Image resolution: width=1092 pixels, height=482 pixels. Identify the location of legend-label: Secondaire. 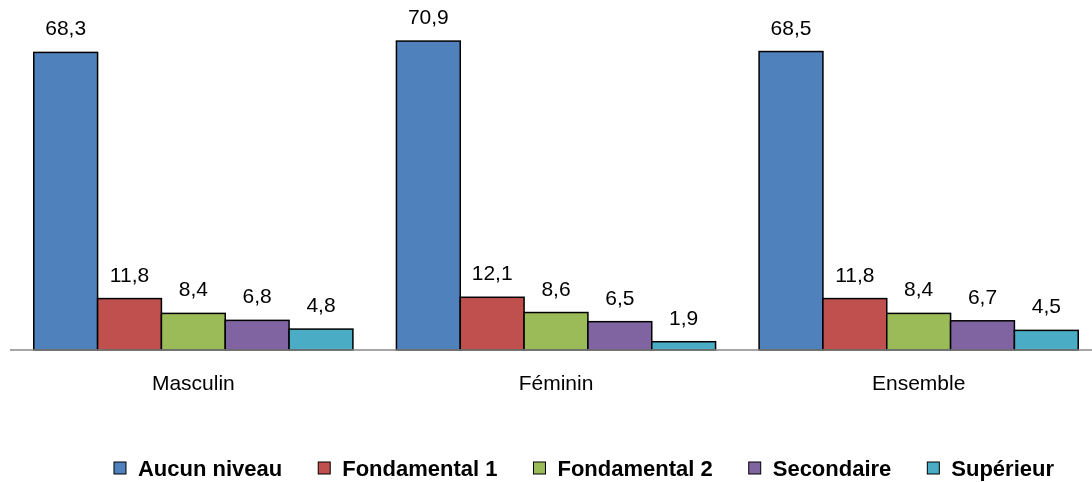
(832, 468).